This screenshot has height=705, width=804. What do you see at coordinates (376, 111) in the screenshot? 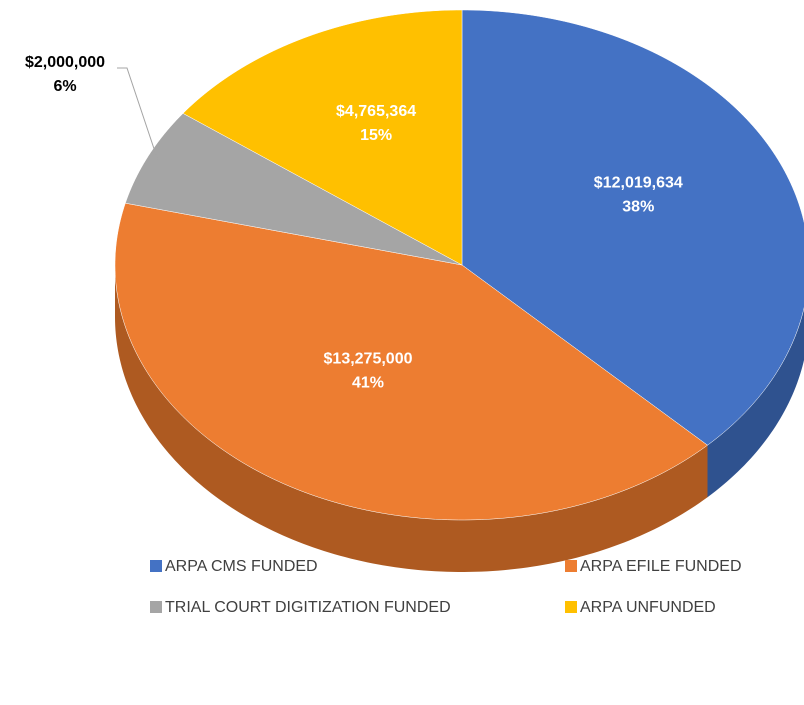
I see `data-label: $4,765,364` at bounding box center [376, 111].